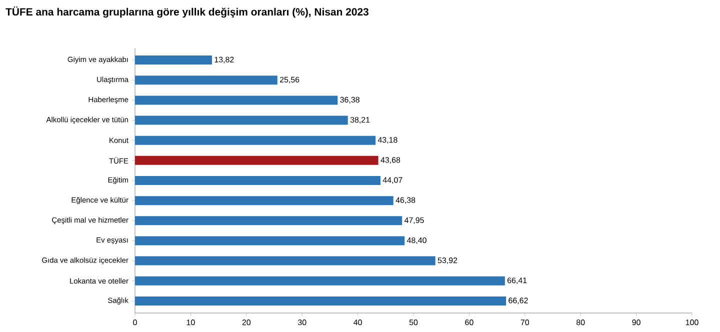  I want to click on chart-title: TÜFE ana harcama gruplarına göre yıllık değişim oranları (%), Nisan 2023, so click(187, 12).